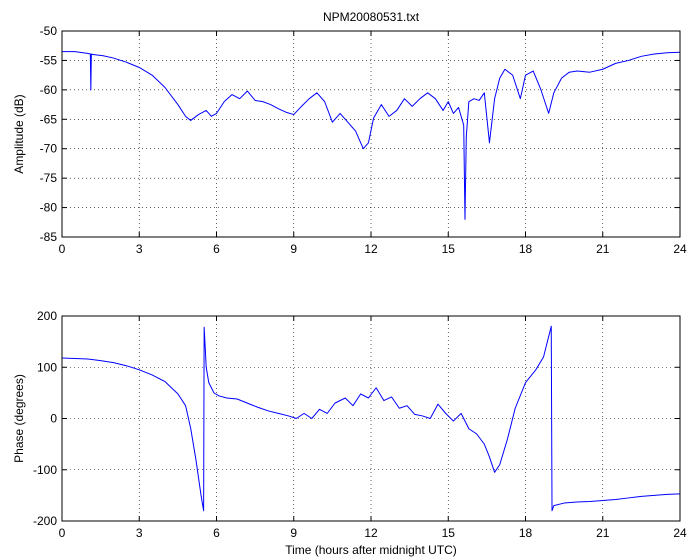 The width and height of the screenshot is (693, 560). What do you see at coordinates (49, 90) in the screenshot?
I see `amplitude-ytick-label: -60` at bounding box center [49, 90].